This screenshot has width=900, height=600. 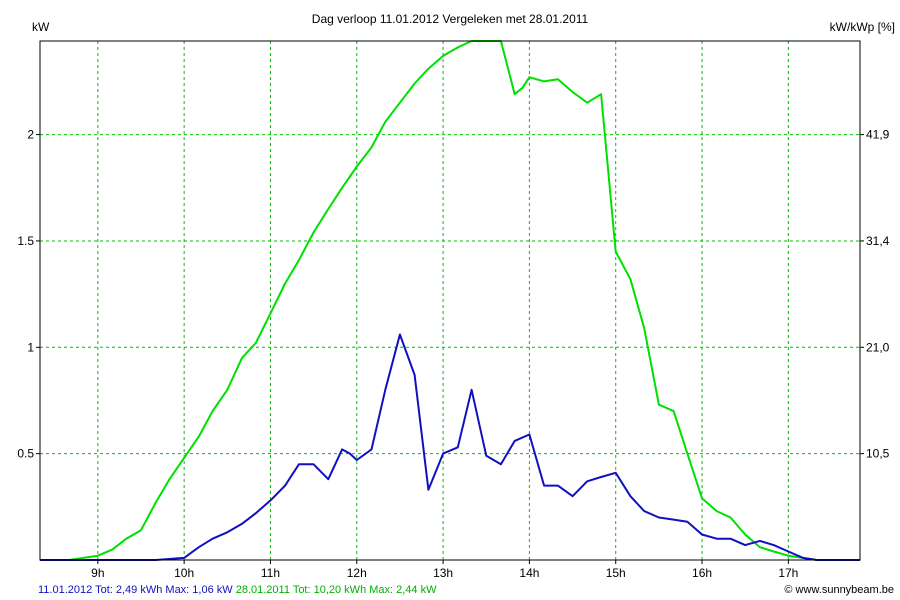 What do you see at coordinates (25, 241) in the screenshot?
I see `y-tick-label-left: 1.5` at bounding box center [25, 241].